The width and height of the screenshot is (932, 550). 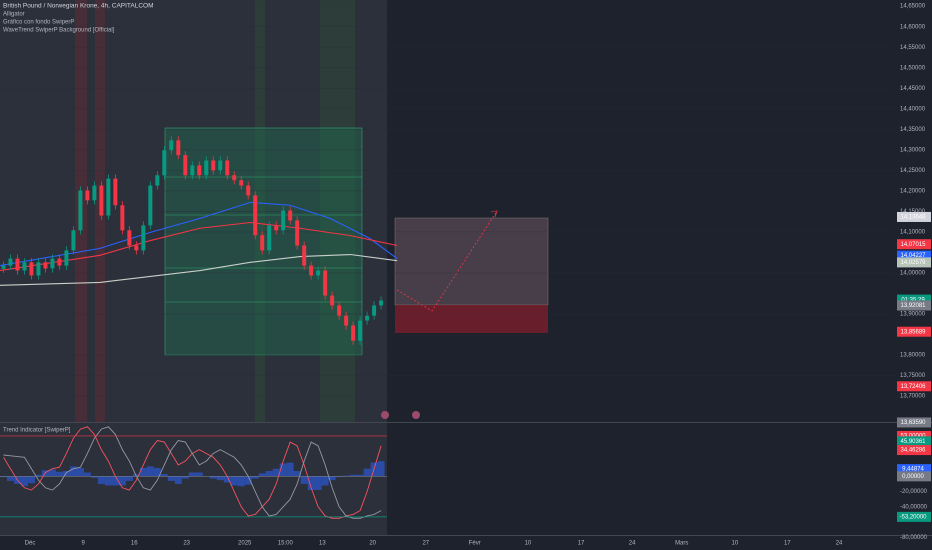 What do you see at coordinates (425, 544) in the screenshot?
I see `x-tick-label: 27` at bounding box center [425, 544].